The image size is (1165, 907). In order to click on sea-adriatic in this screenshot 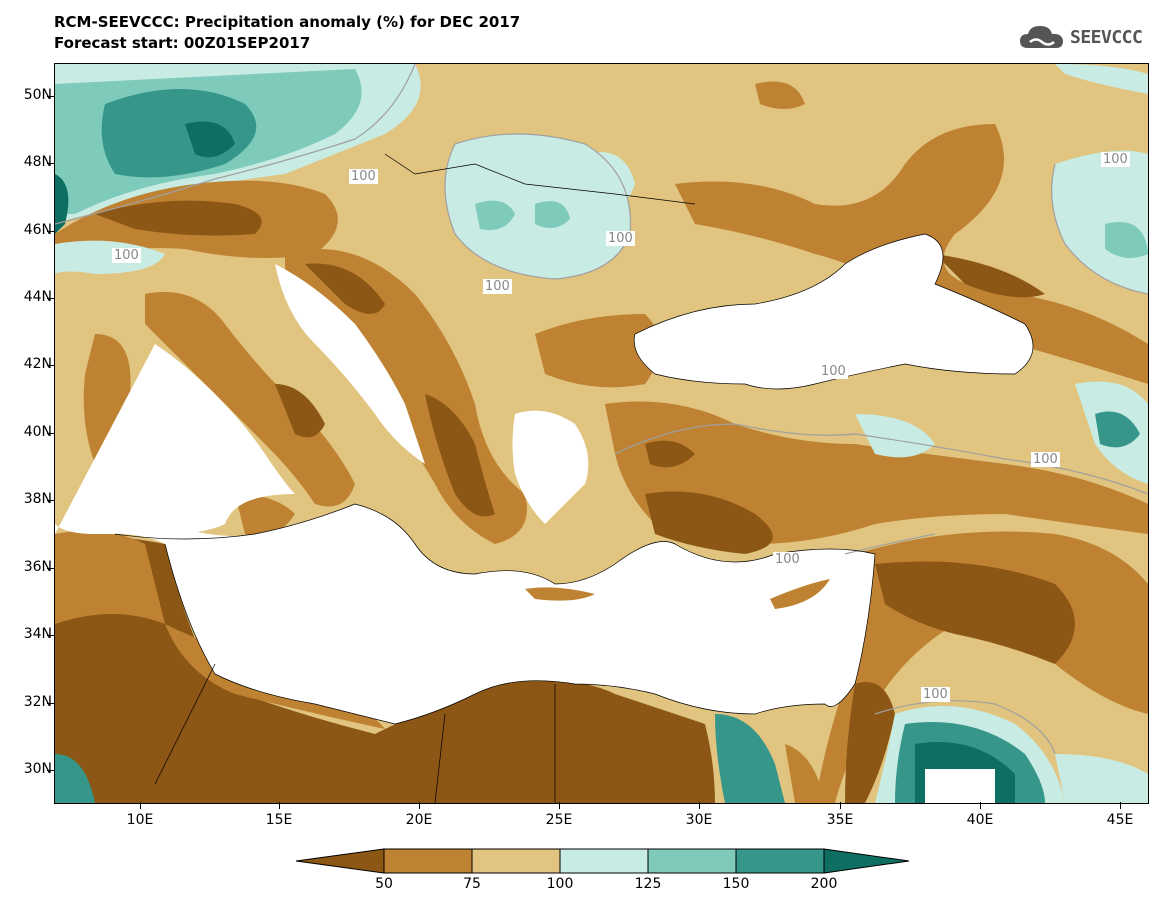, I will do `click(350, 364)`.